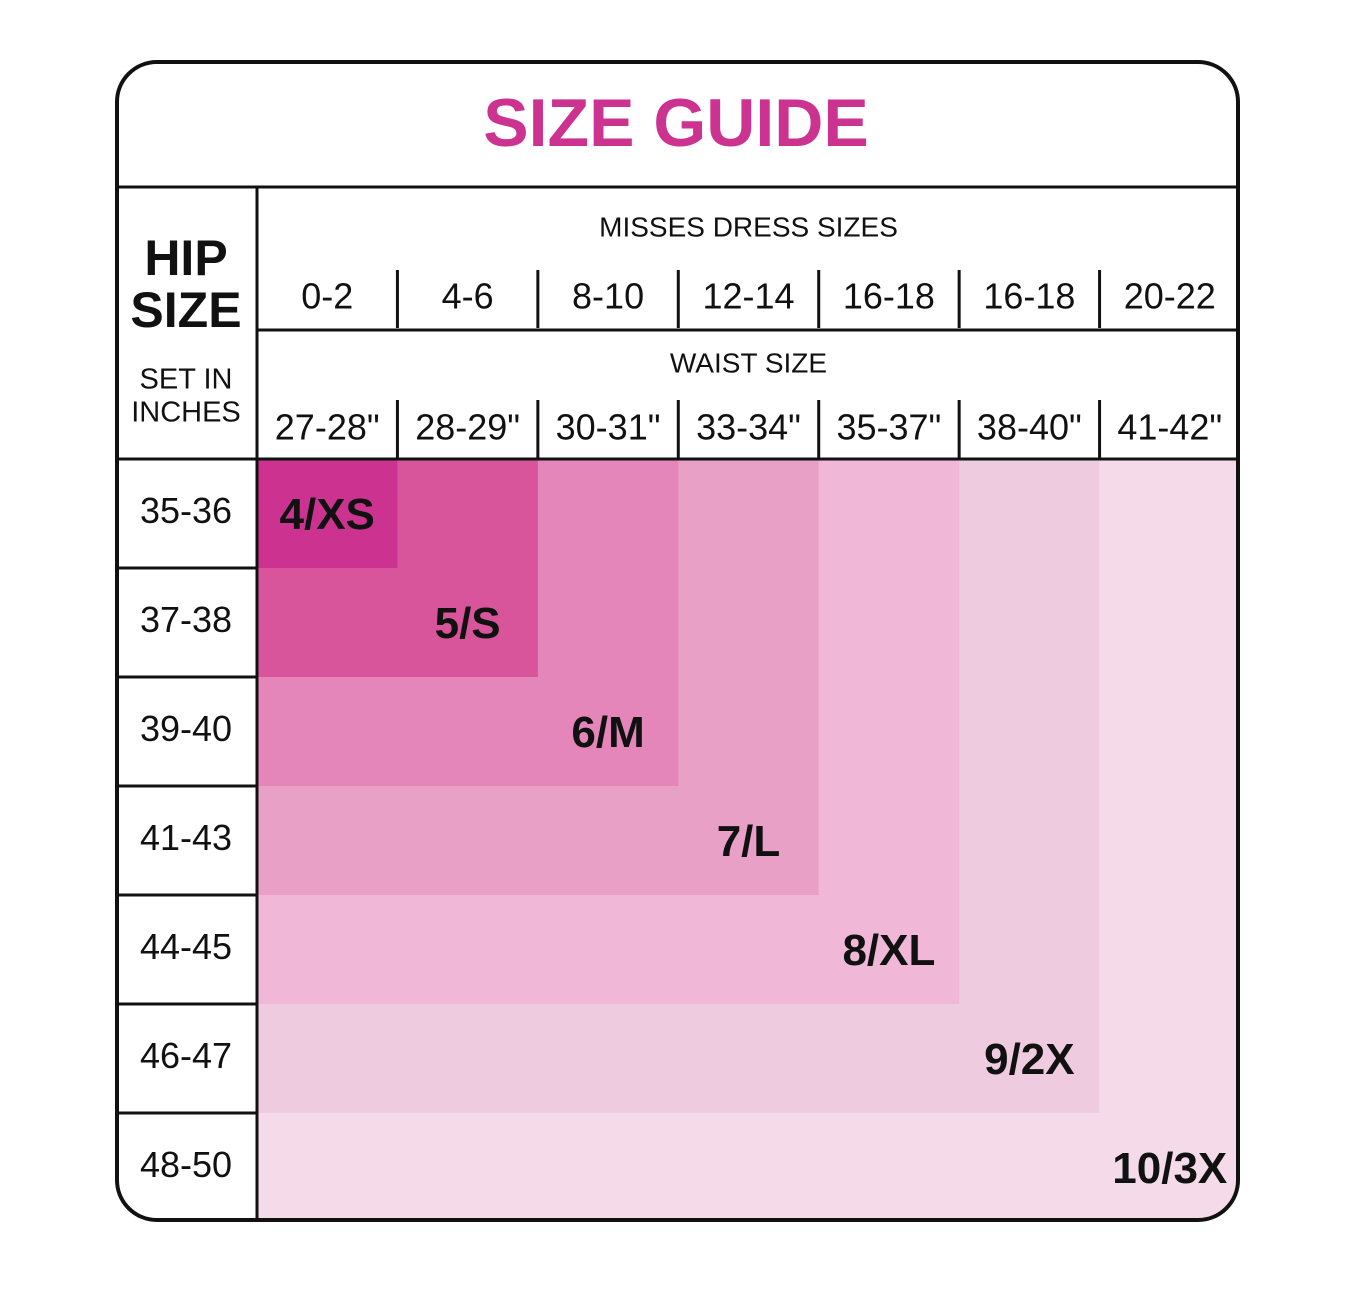  Describe the element at coordinates (327, 427) in the screenshot. I see `waist-size: 27-28"` at that location.